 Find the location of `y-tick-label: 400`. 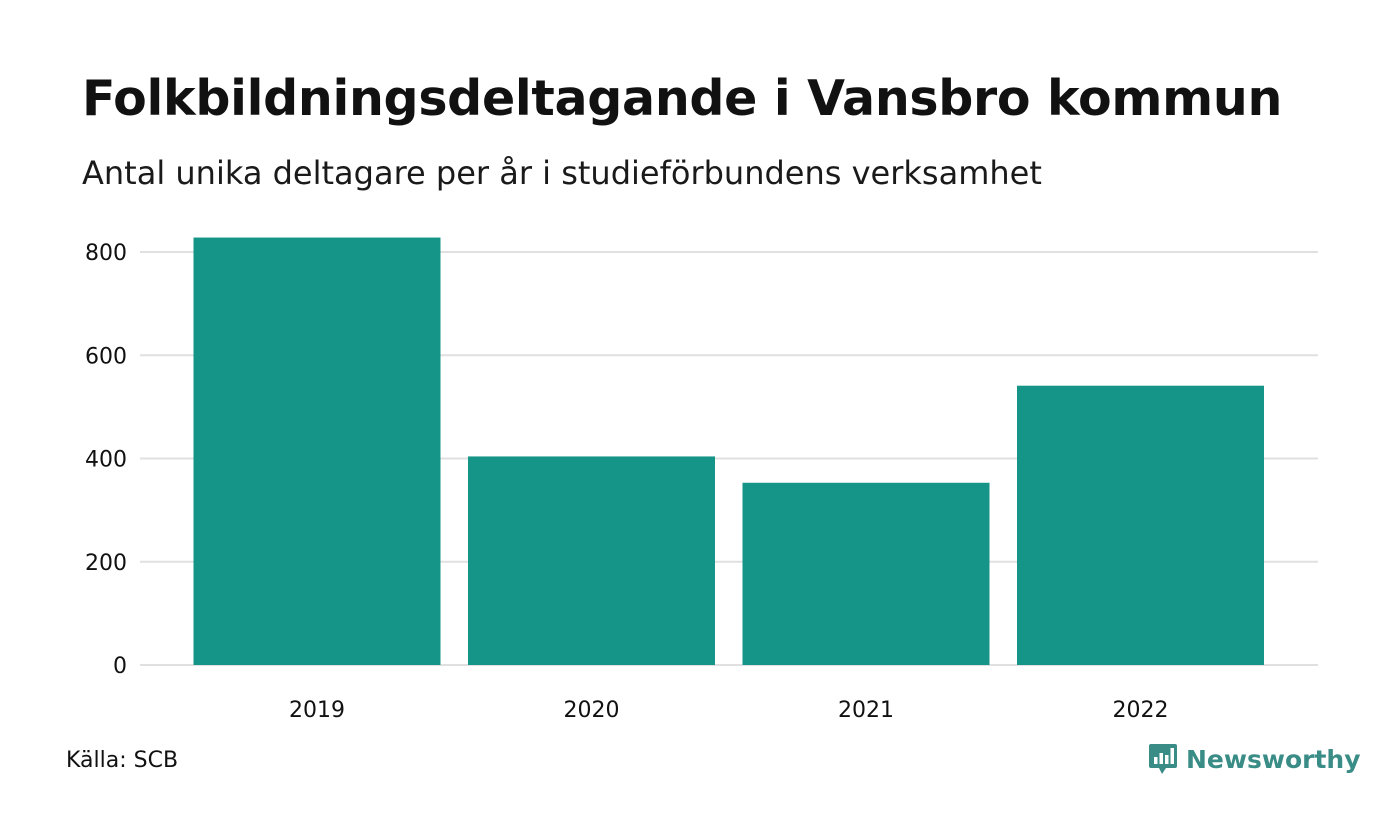

y-tick-label: 400 is located at coordinates (106, 460).